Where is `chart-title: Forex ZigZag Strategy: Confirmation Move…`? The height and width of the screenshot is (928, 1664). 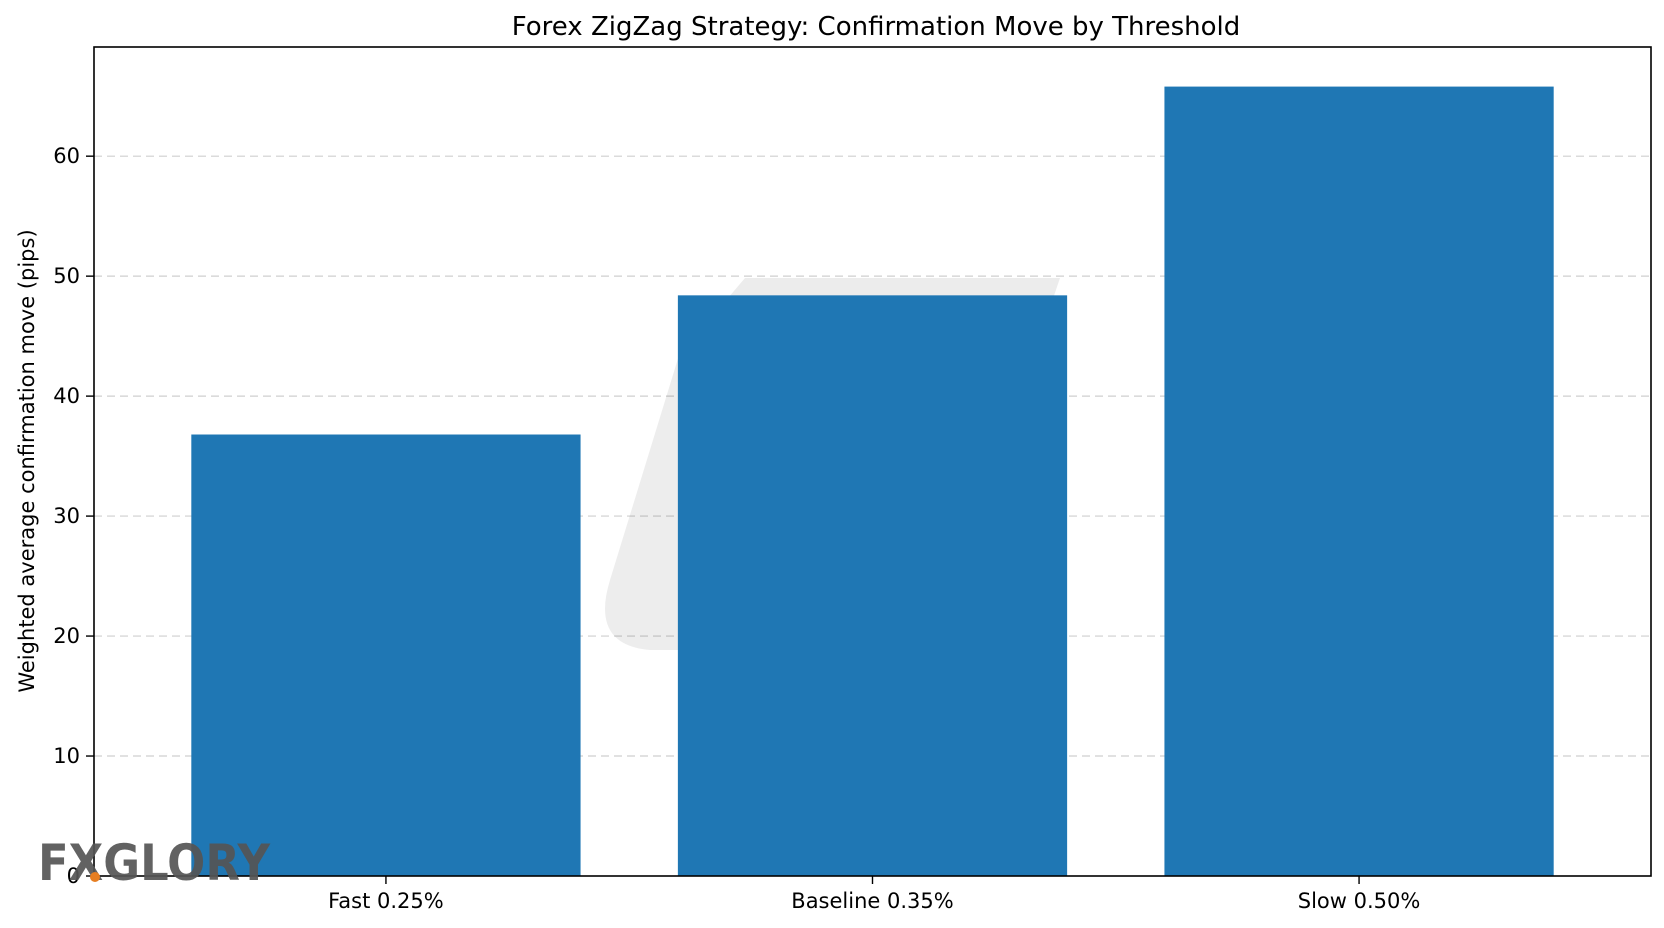 chart-title: Forex ZigZag Strategy: Confirmation Move… is located at coordinates (876, 27).